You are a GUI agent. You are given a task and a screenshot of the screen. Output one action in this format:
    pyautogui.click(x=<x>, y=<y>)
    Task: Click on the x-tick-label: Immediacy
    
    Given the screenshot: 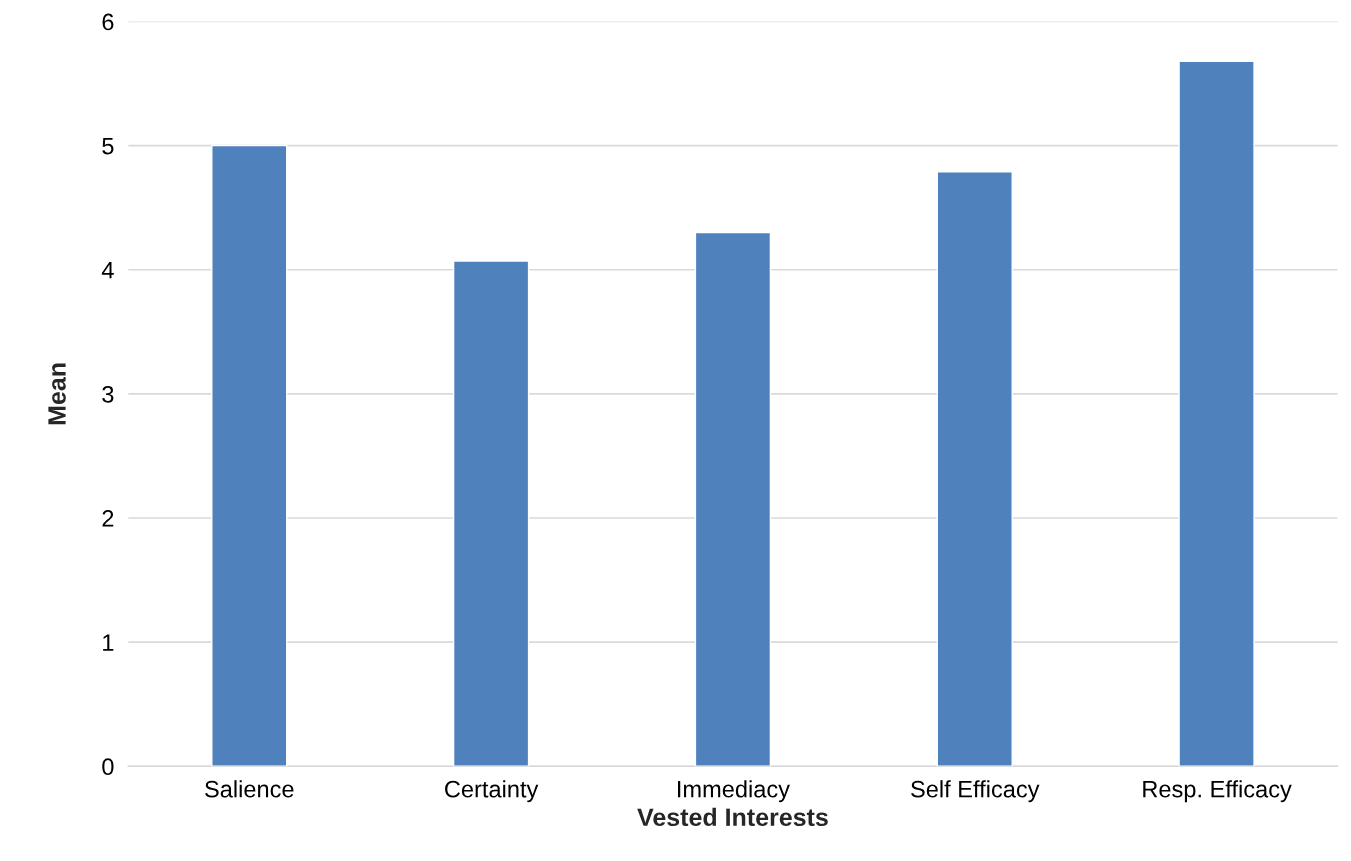 What is the action you would take?
    pyautogui.click(x=734, y=791)
    